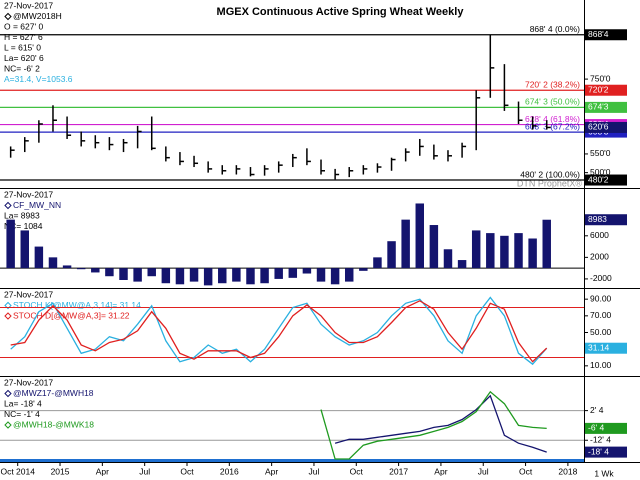 This screenshot has width=640, height=480. Describe the element at coordinates (600, 172) in the screenshot. I see `y-tick-label: 500'0` at that location.